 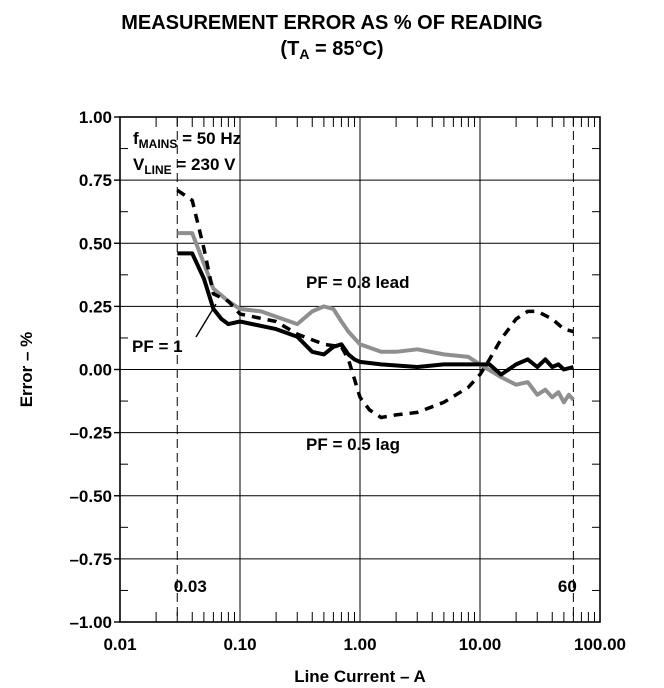 What do you see at coordinates (357, 282) in the screenshot?
I see `series-annotation: PF = 0.8 lead` at bounding box center [357, 282].